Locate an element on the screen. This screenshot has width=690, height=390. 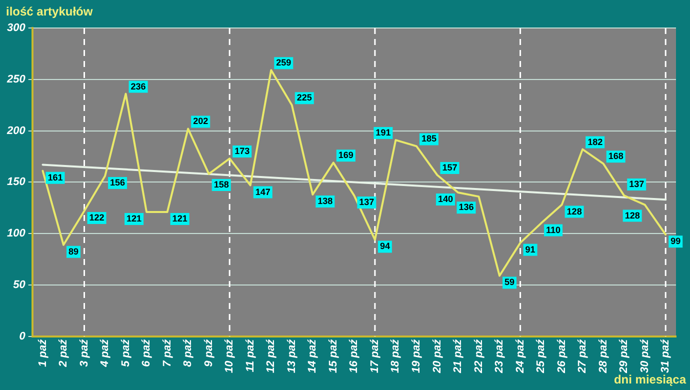
y-tick-label: 250 is located at coordinates (16, 79).